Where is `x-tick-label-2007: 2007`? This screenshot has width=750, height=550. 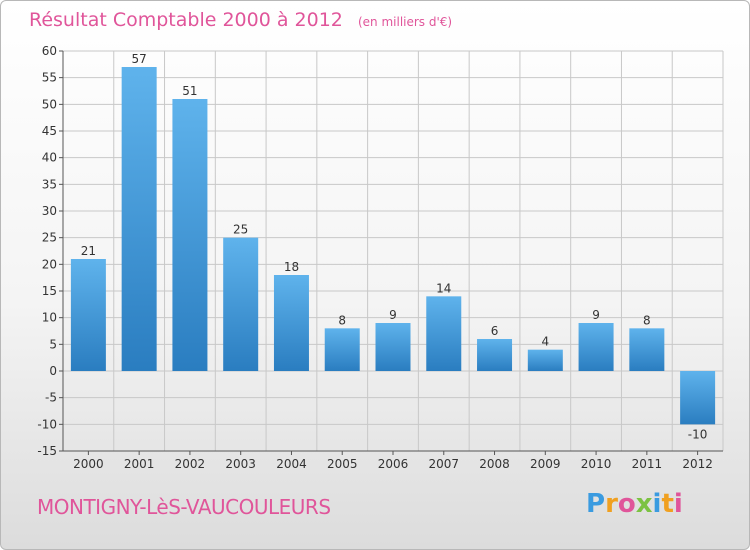 x-tick-label-2007: 2007 is located at coordinates (443, 464).